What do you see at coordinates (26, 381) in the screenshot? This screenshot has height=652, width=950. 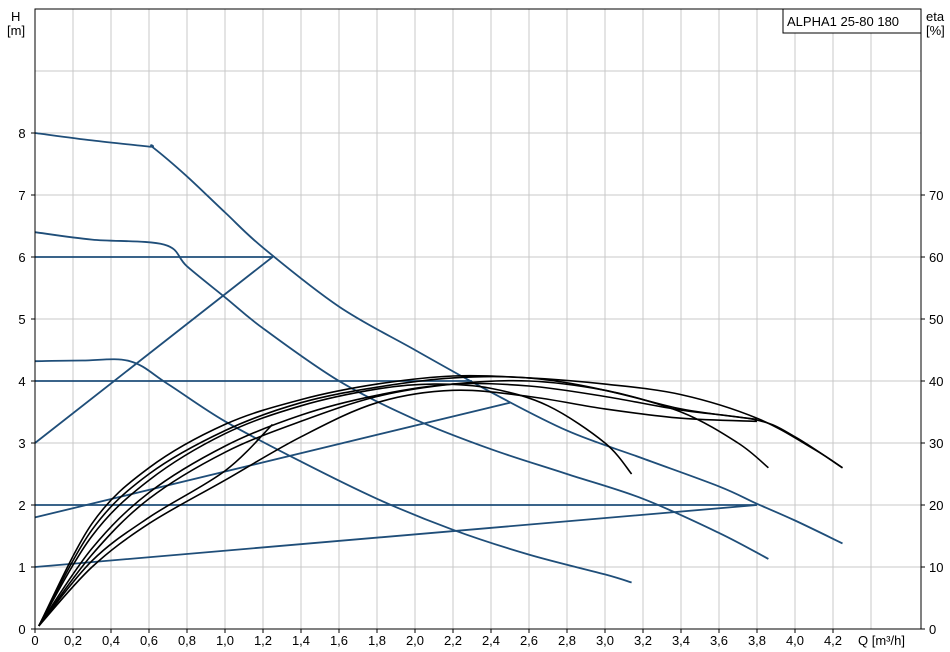 I see `left-axis-ticks: 0 1 2 3 4 5 6 7 8` at bounding box center [26, 381].